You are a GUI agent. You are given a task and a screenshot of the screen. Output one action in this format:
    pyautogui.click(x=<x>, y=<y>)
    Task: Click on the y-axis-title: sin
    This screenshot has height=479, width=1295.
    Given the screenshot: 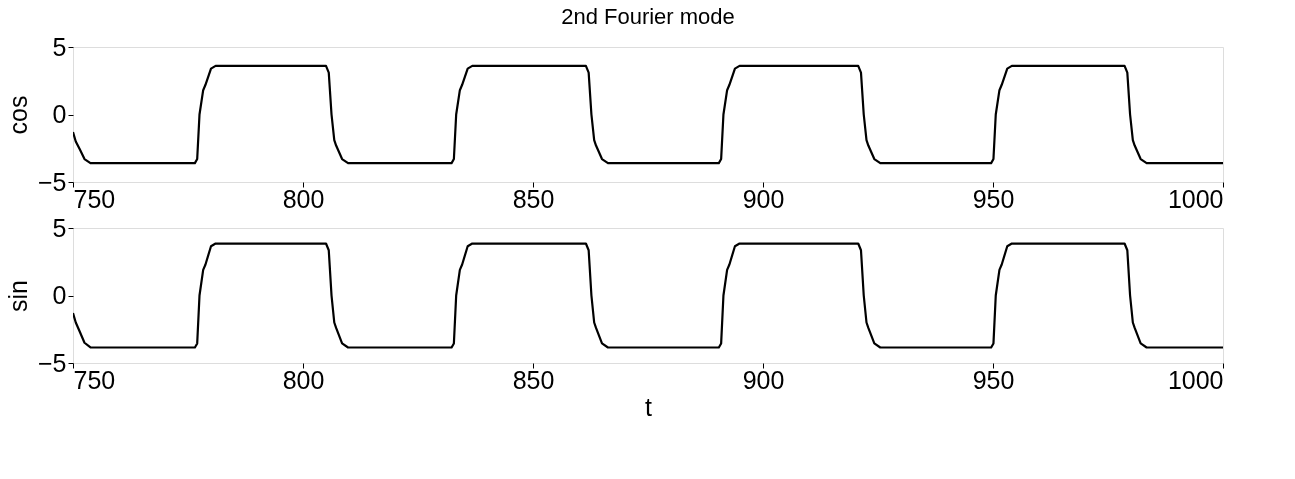 What is the action you would take?
    pyautogui.click(x=18, y=296)
    